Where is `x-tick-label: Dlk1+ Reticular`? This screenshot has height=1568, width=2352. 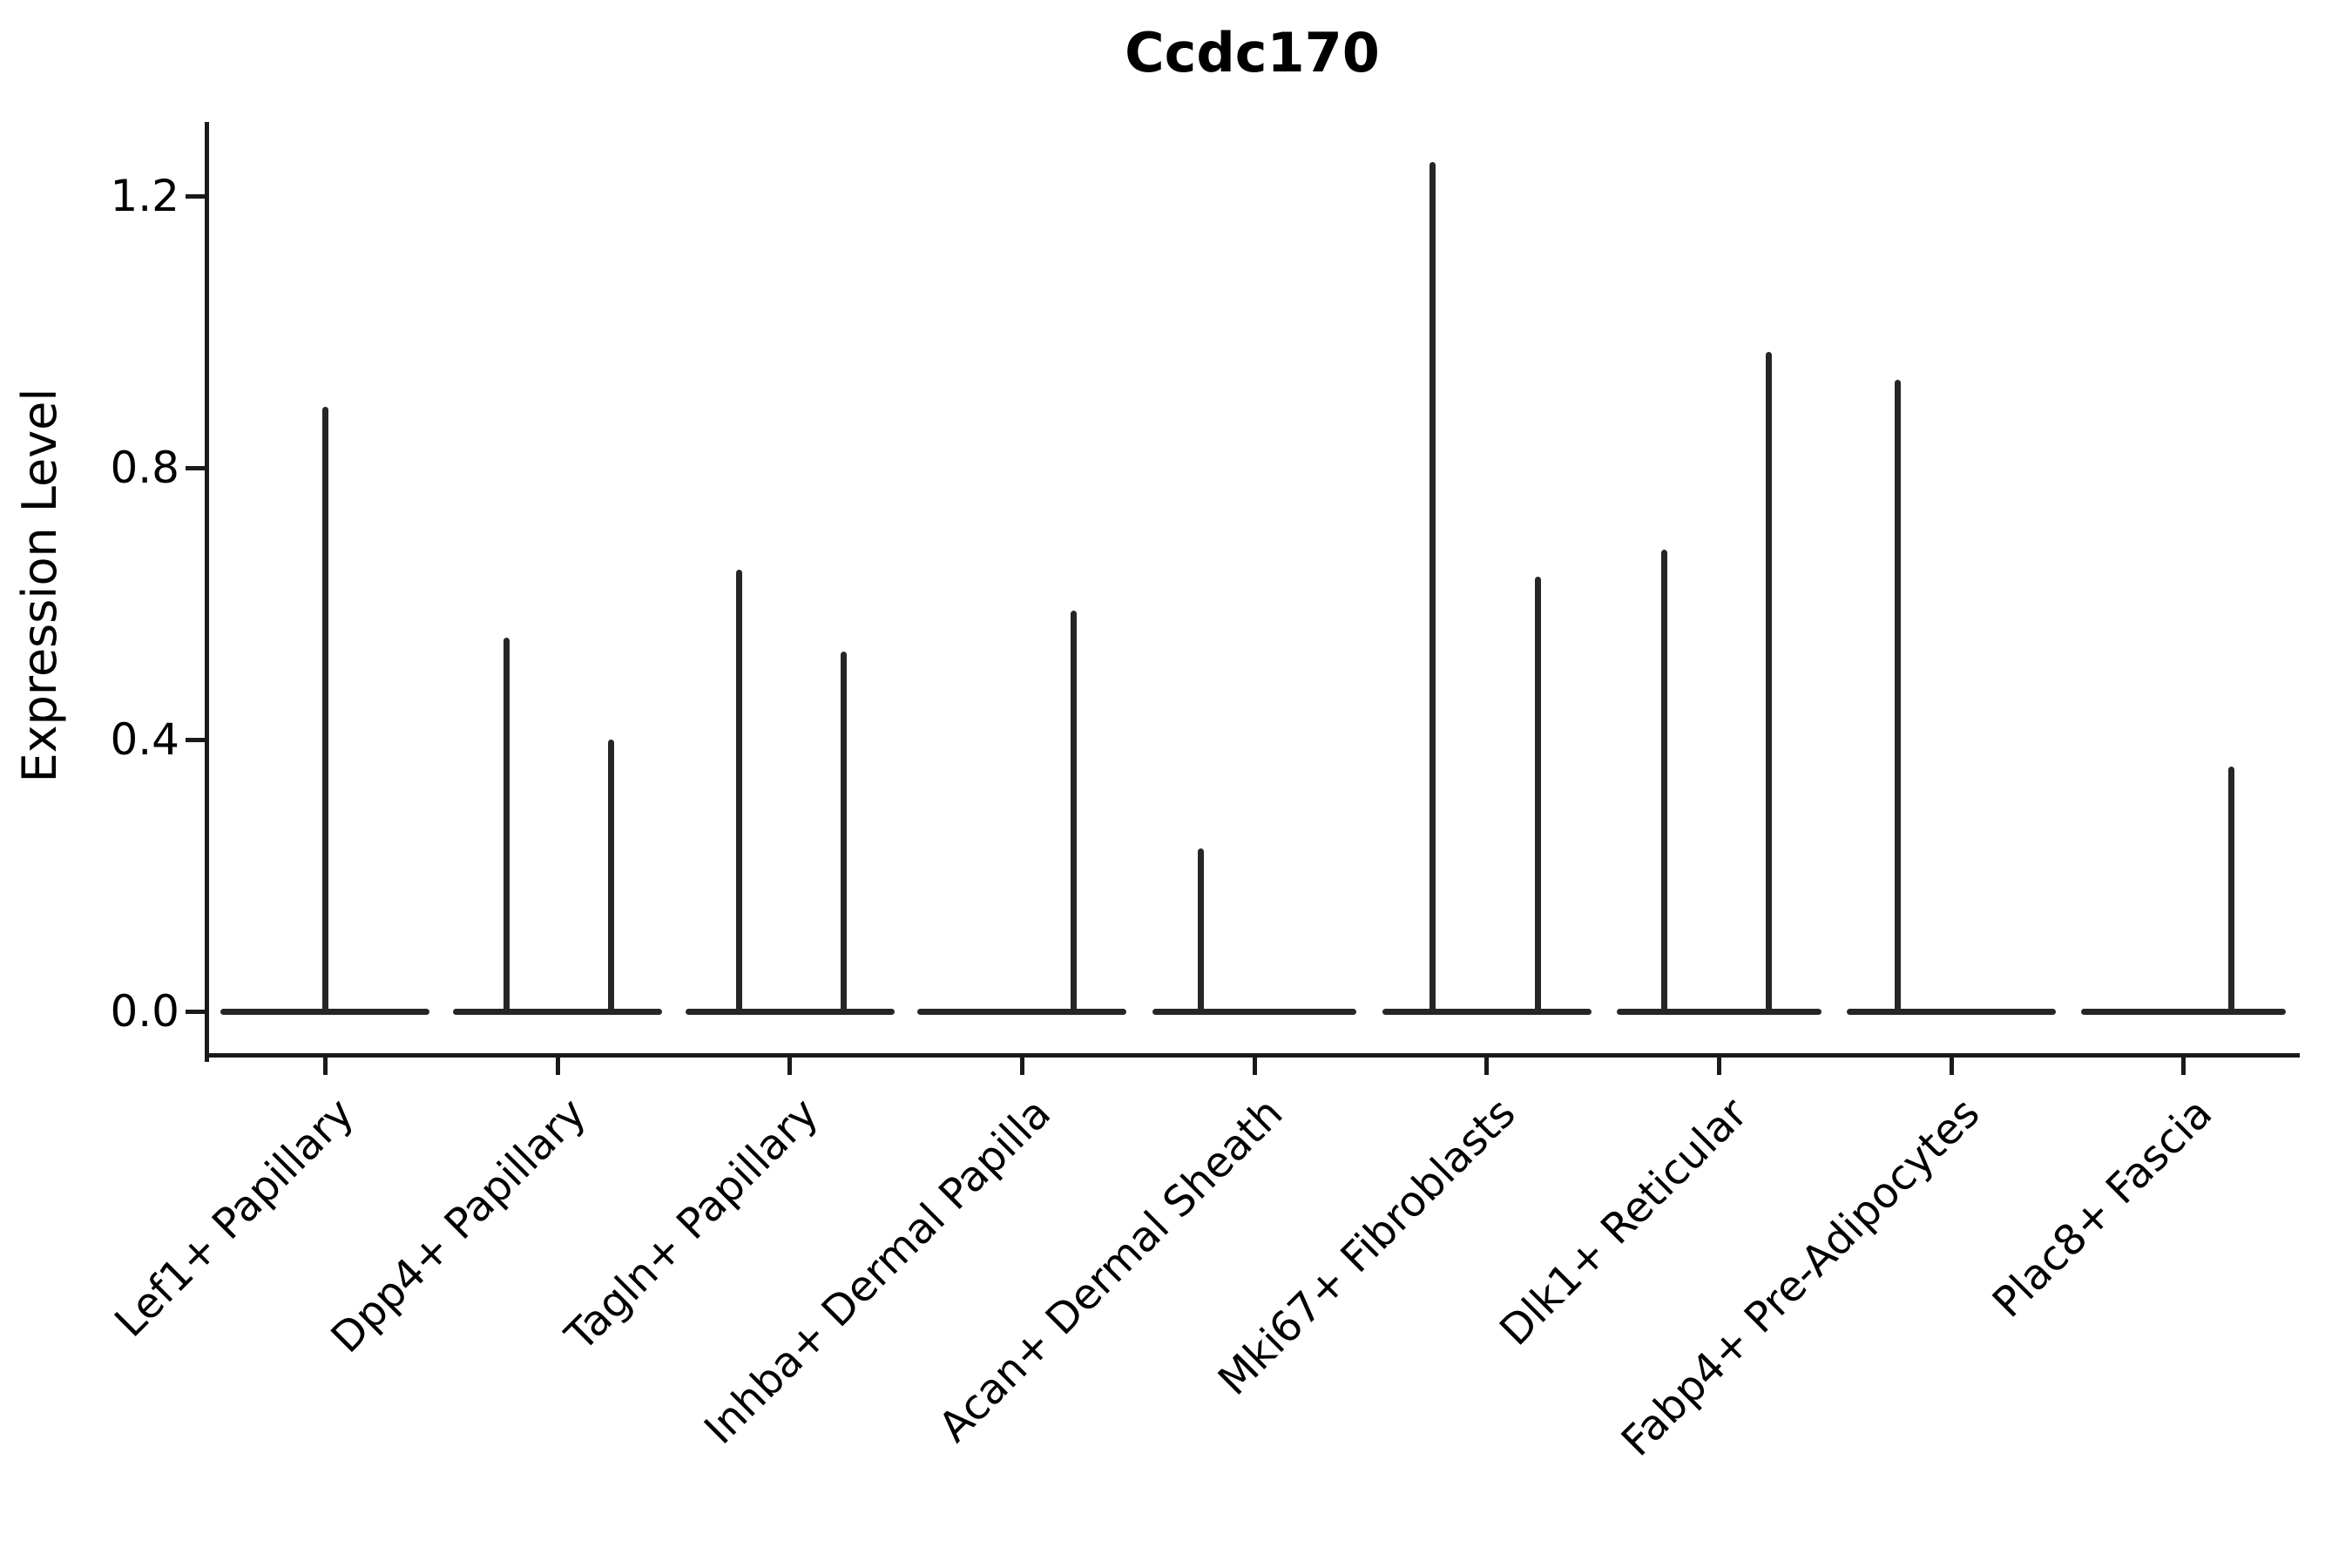 x-tick-label: Dlk1+ Reticular is located at coordinates (1624, 1221).